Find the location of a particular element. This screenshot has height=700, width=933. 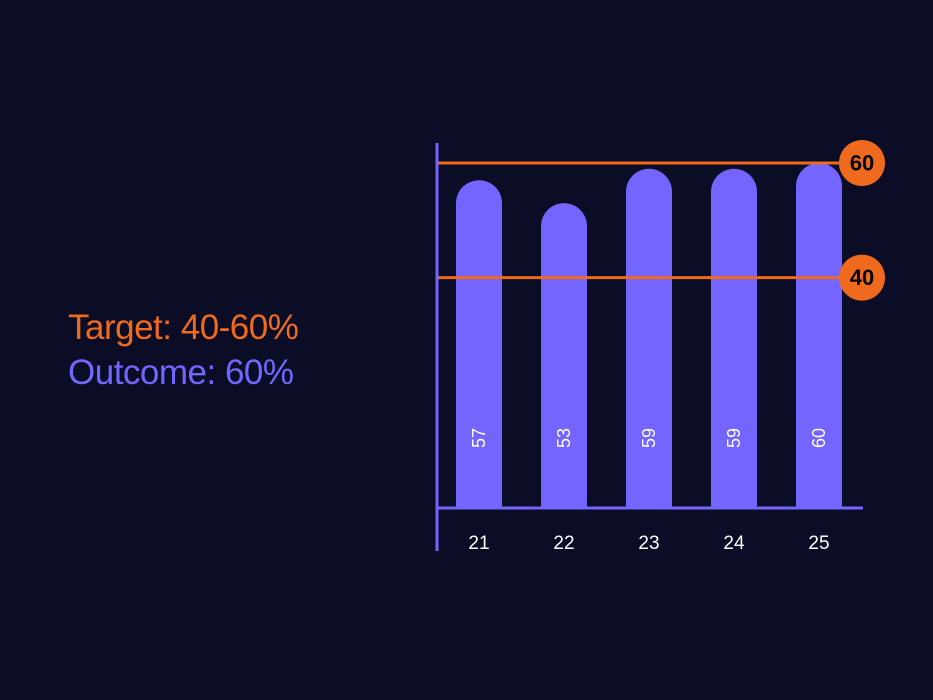

x-tick-label: 23 is located at coordinates (648, 543).